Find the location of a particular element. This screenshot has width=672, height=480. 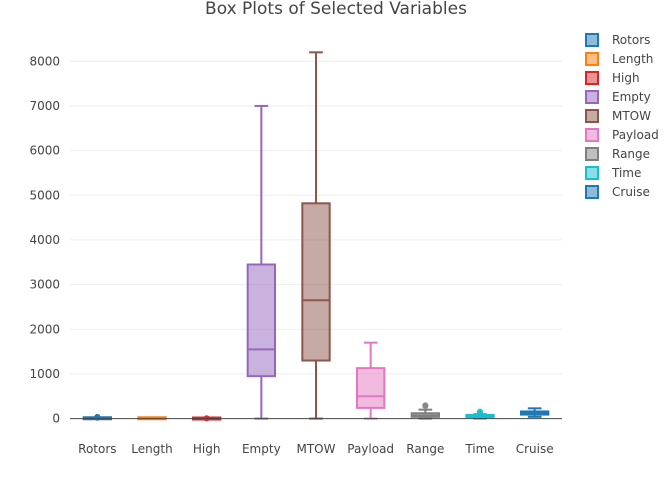

legend-label: Empty is located at coordinates (631, 97).